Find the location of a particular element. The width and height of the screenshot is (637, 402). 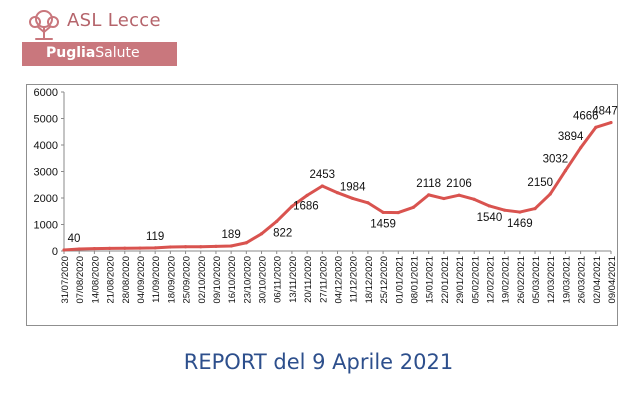

x-tick-label: 12/02/2021 is located at coordinates (490, 280).